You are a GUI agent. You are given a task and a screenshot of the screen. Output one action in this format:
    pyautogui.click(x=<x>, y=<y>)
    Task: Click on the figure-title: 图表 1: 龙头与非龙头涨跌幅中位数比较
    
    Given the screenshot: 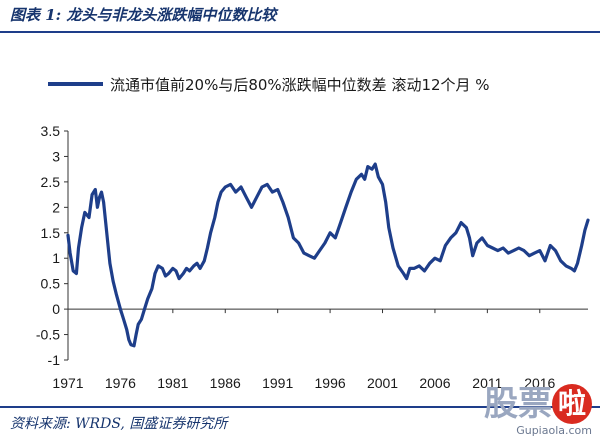 What is the action you would take?
    pyautogui.click(x=143, y=15)
    